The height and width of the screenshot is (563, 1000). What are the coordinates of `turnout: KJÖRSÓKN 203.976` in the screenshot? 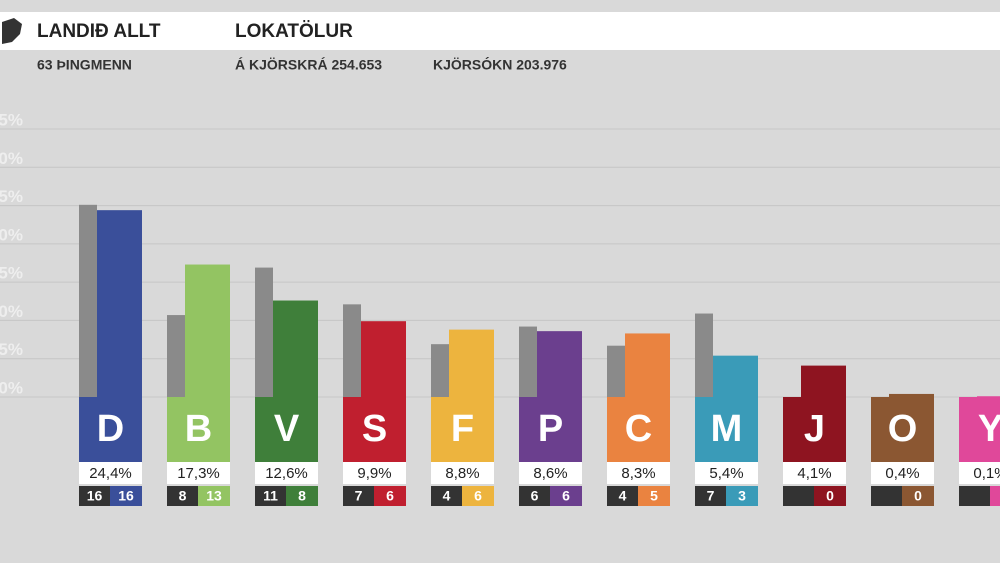 It's located at (500, 64).